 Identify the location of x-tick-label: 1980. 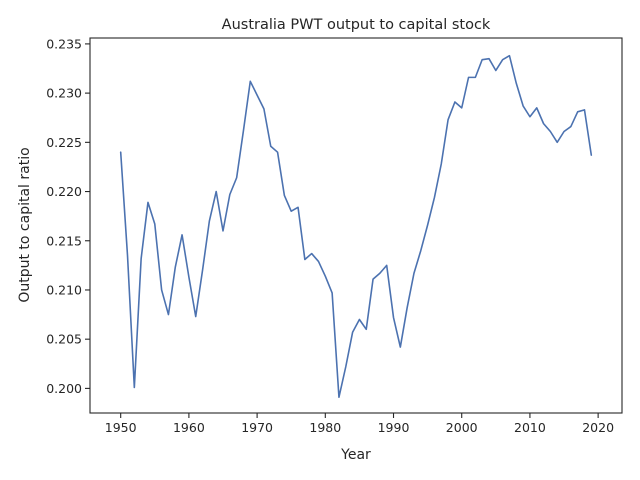
(325, 427).